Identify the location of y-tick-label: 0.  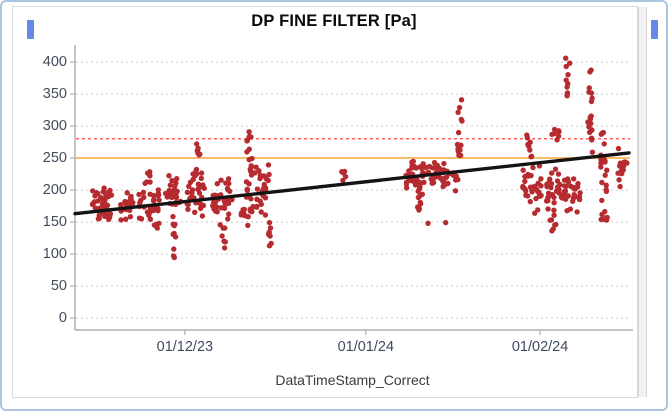
(62, 318).